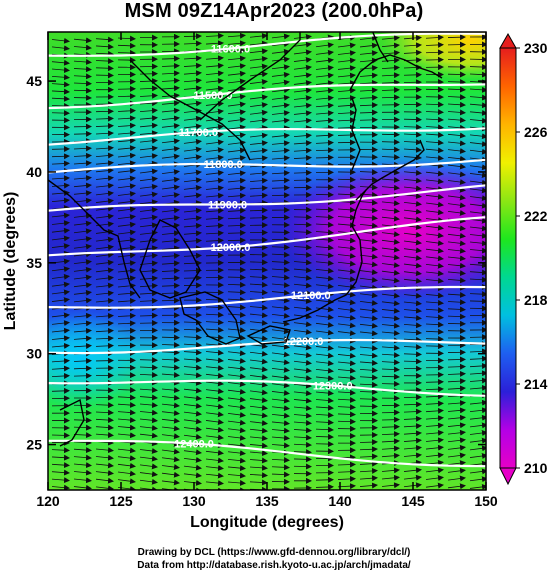 The height and width of the screenshot is (573, 548). I want to click on contour-line, so click(267, 166).